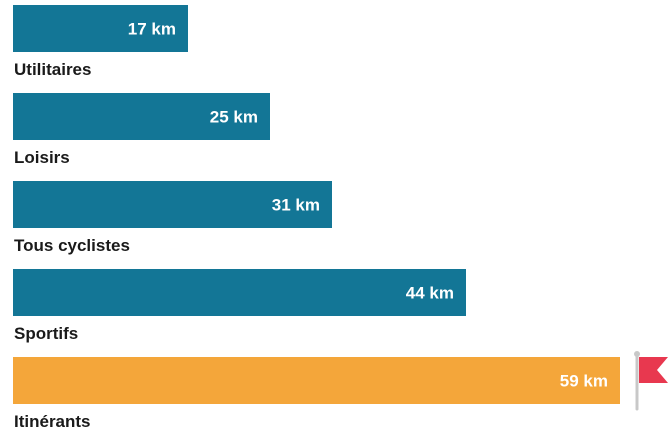 The width and height of the screenshot is (668, 432). I want to click on flag-icon, so click(653, 370).